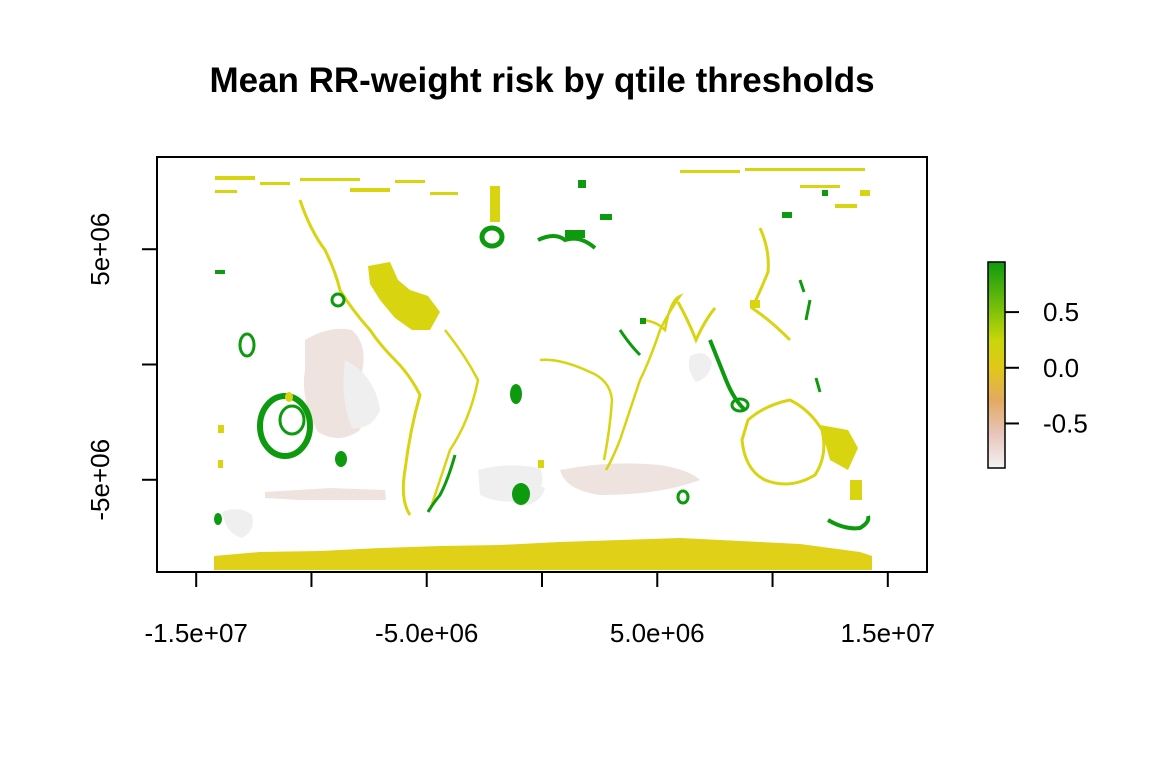  I want to click on australia-coast, so click(783, 442).